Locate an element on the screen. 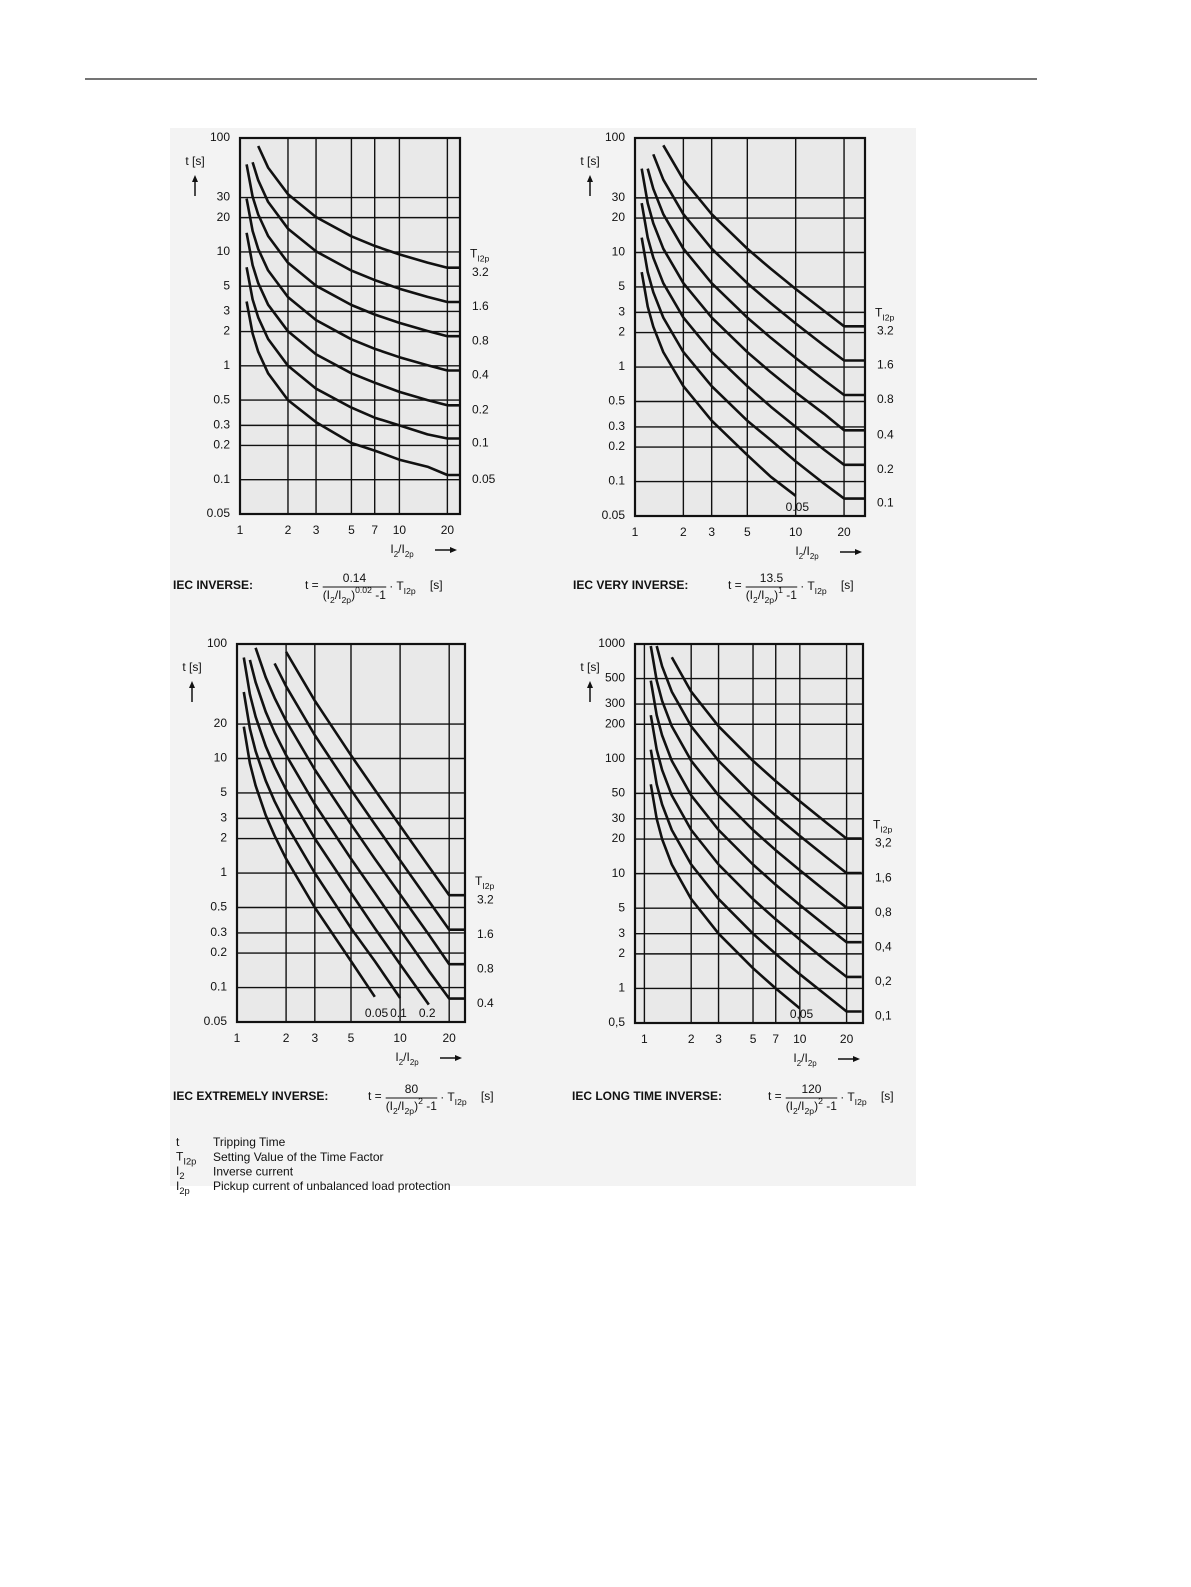 The height and width of the screenshot is (1587, 1191). x-axis-label: I2/I2p is located at coordinates (805, 1059).